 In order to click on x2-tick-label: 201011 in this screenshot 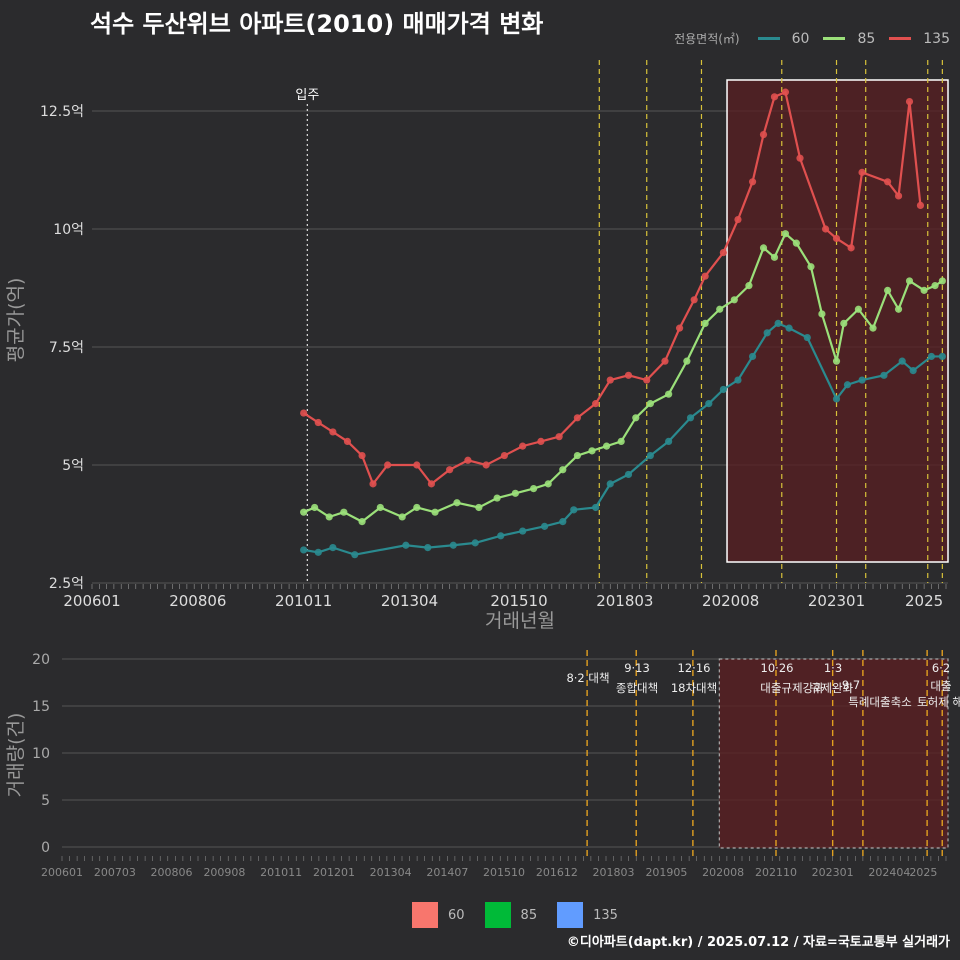, I will do `click(281, 872)`.